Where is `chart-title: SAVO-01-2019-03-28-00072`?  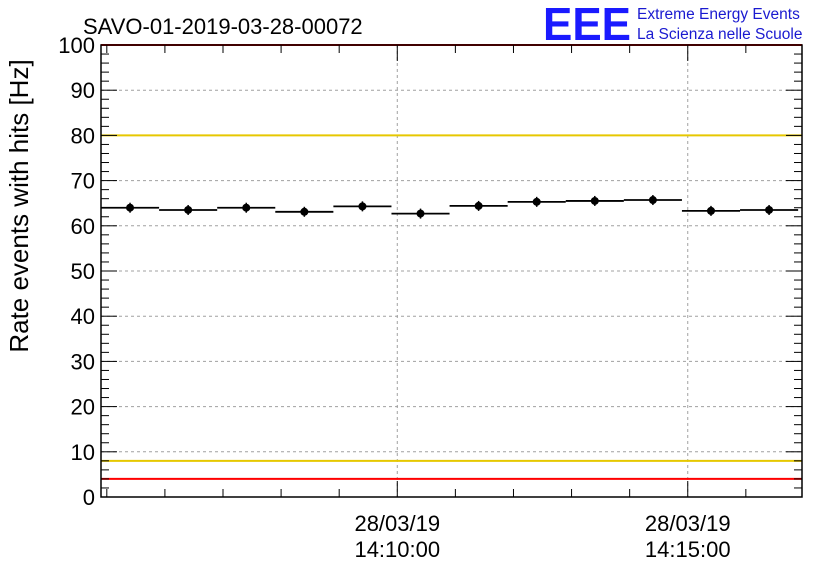 chart-title: SAVO-01-2019-03-28-00072 is located at coordinates (223, 26).